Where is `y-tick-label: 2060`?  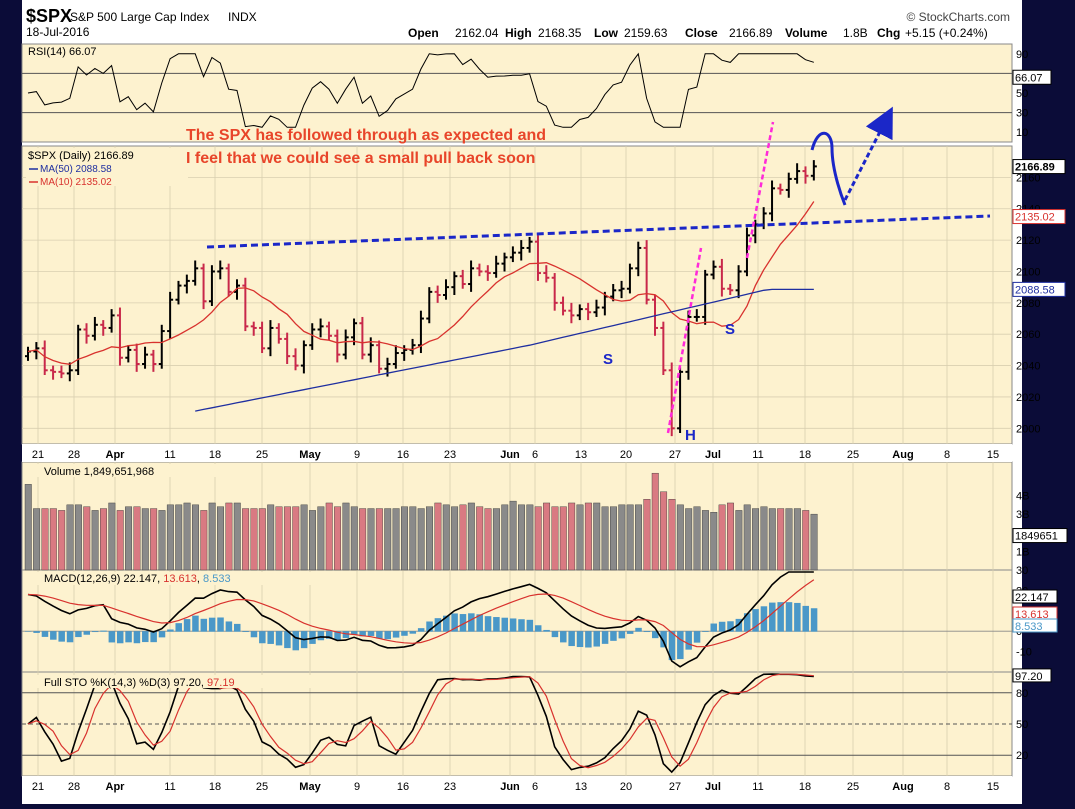 y-tick-label: 2060 is located at coordinates (1028, 335).